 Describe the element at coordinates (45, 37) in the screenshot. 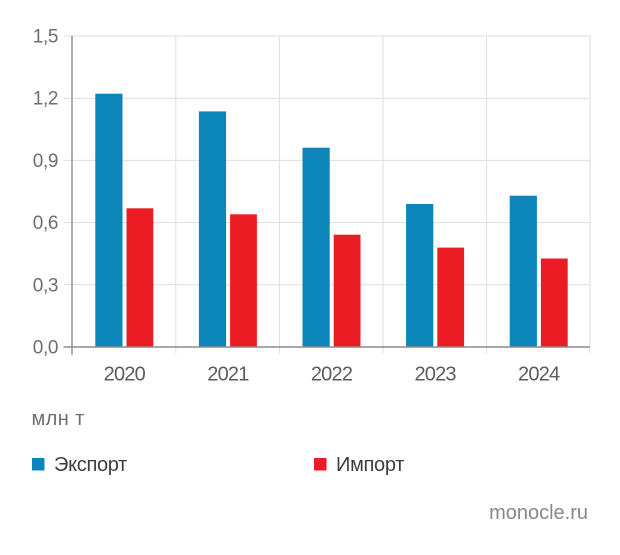

I see `svg-text: 1,5` at that location.